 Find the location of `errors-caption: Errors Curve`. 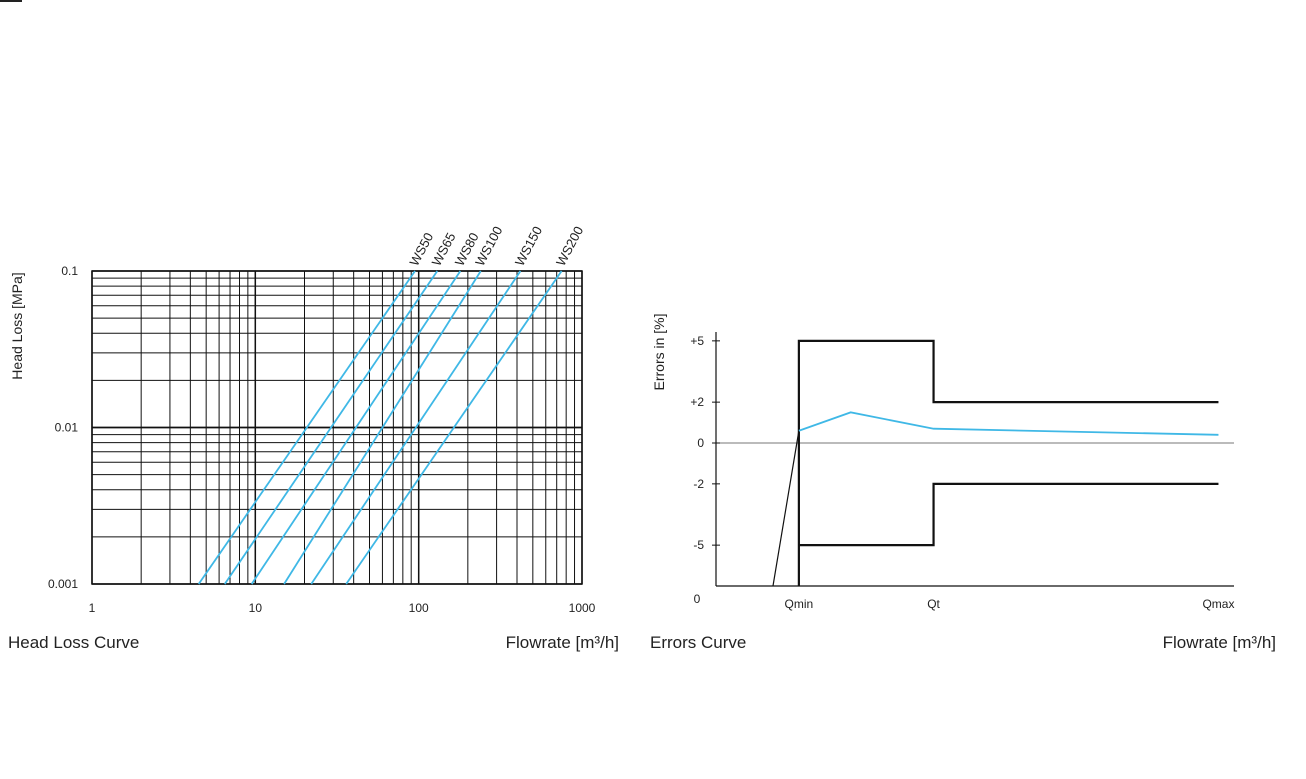

errors-caption: Errors Curve is located at coordinates (698, 642).